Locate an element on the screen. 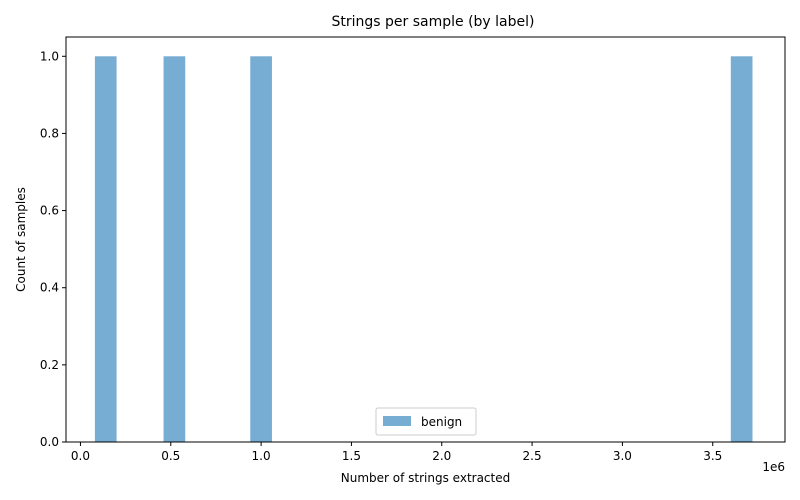 The image size is (800, 500). y-tick-label: 0.4 is located at coordinates (49, 288).